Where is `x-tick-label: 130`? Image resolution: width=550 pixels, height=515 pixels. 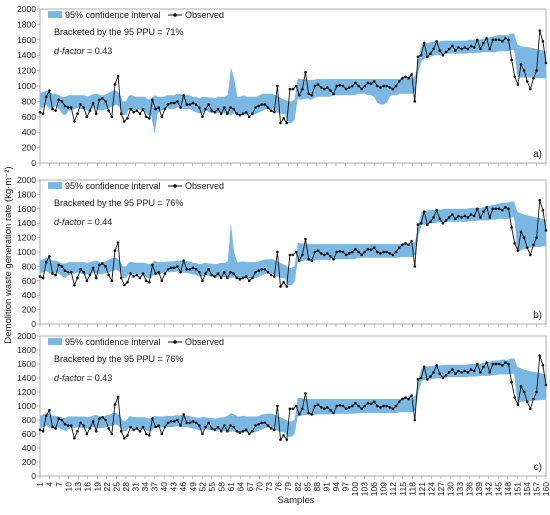 x-tick-label: 130 is located at coordinates (451, 489).